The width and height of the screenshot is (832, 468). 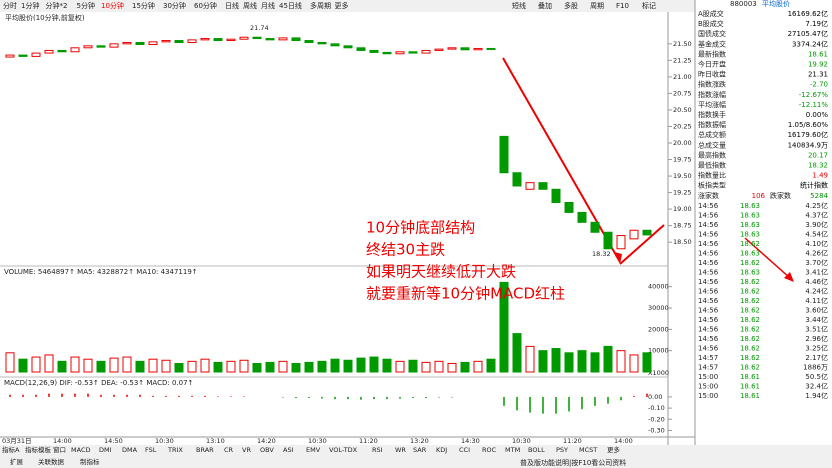 What do you see at coordinates (342, 5) in the screenshot?
I see `period-tab: 更多` at bounding box center [342, 5].